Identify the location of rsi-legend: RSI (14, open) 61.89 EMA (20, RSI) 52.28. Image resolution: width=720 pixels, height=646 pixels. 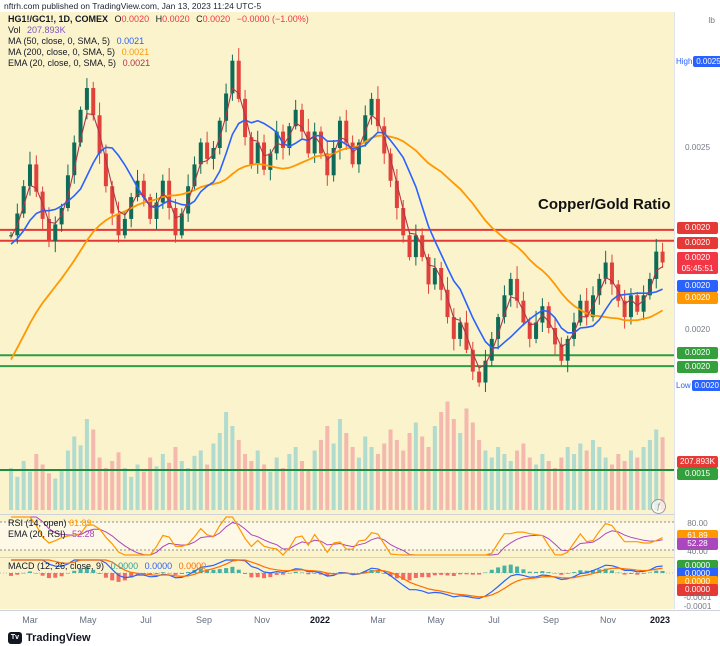
(51, 529).